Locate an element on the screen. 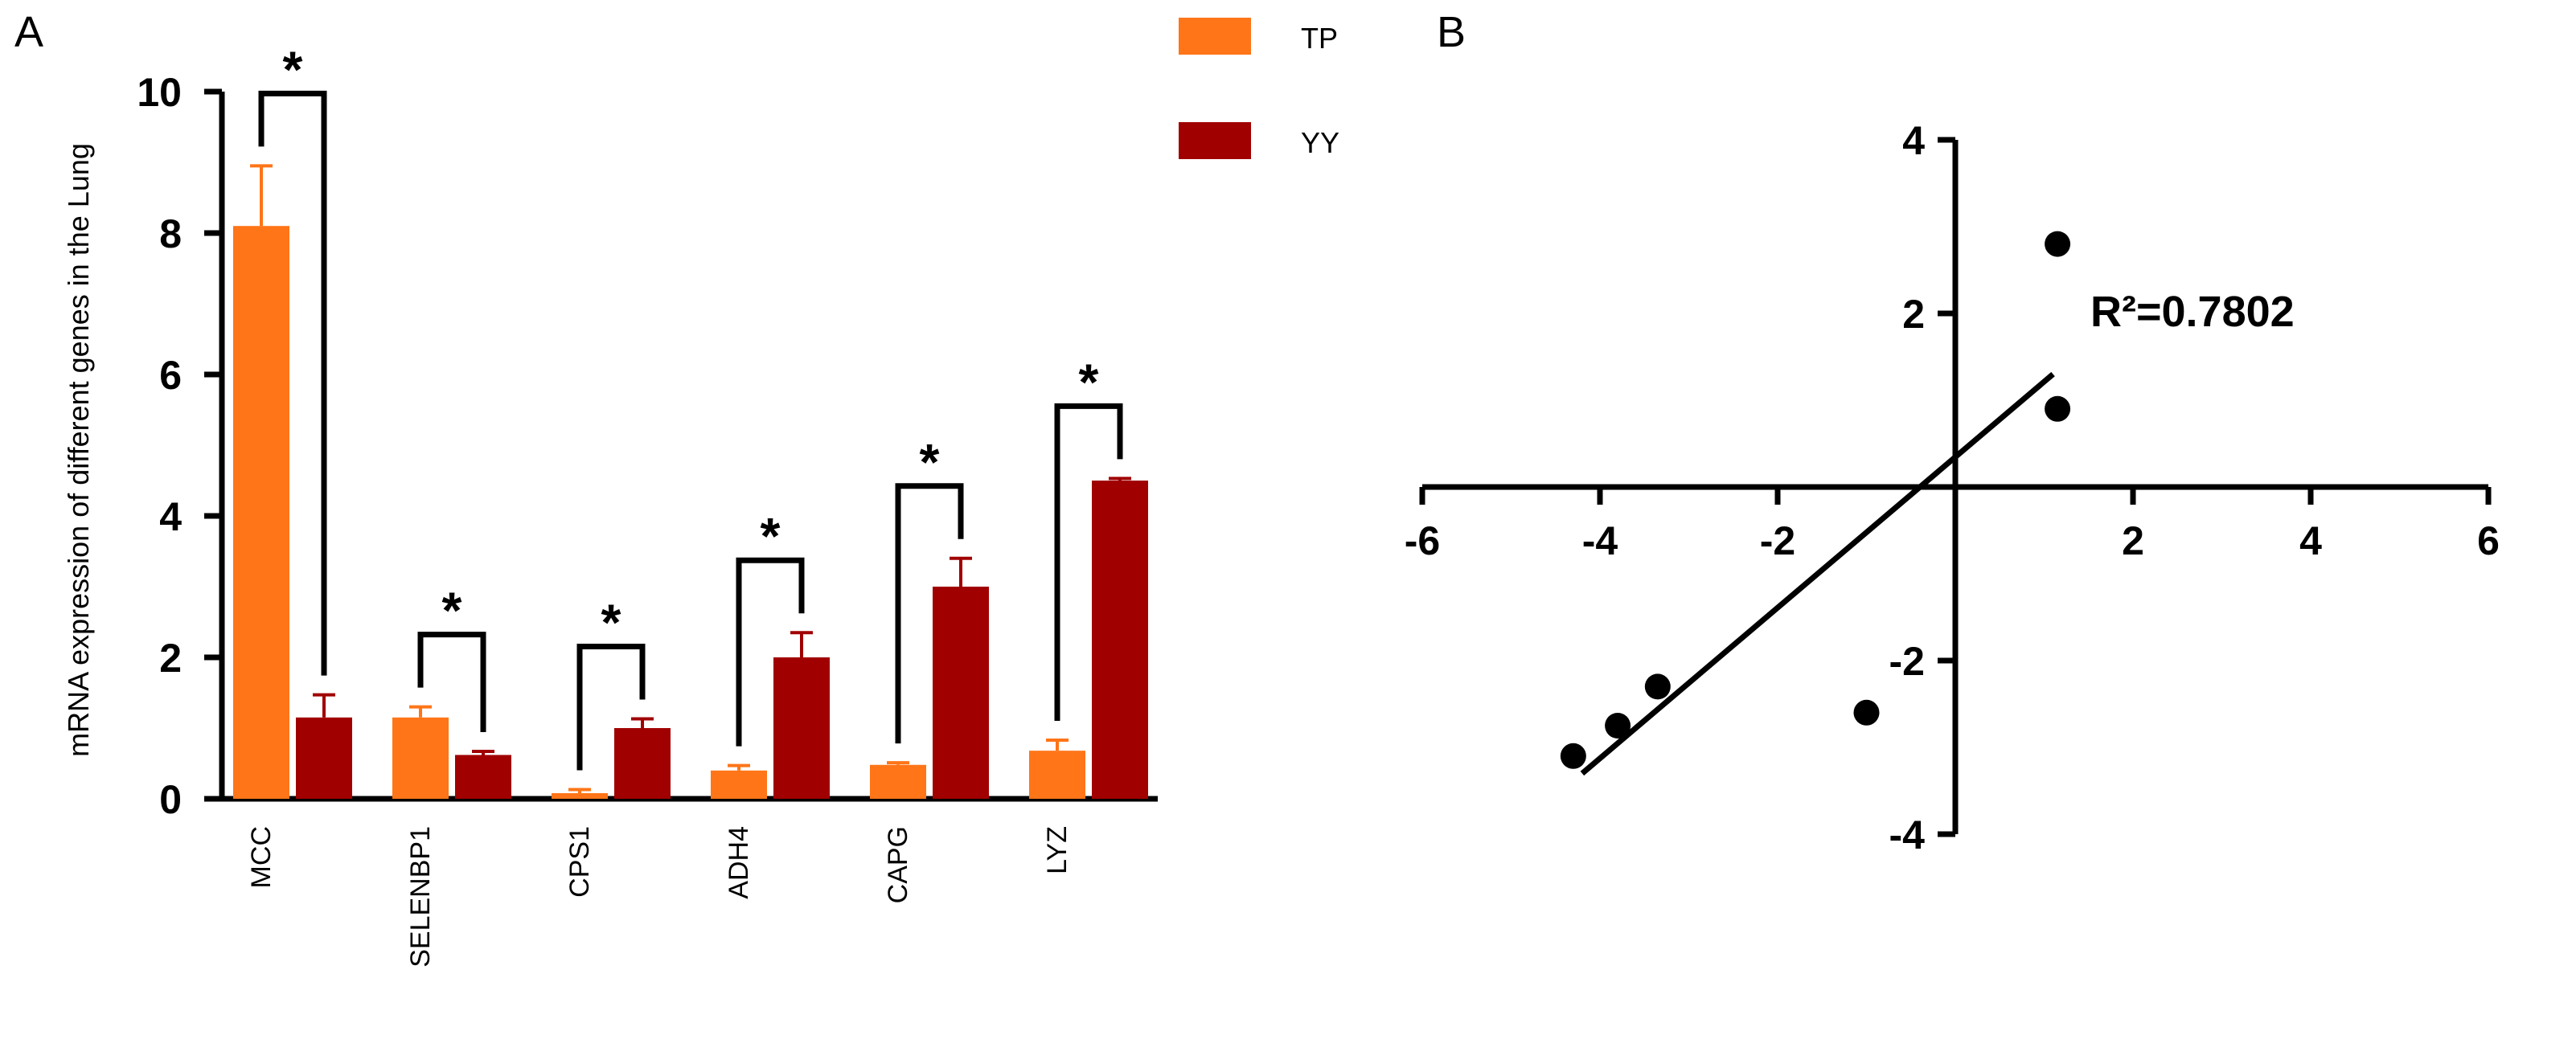  error-bar-tp-mcc is located at coordinates (261, 195).